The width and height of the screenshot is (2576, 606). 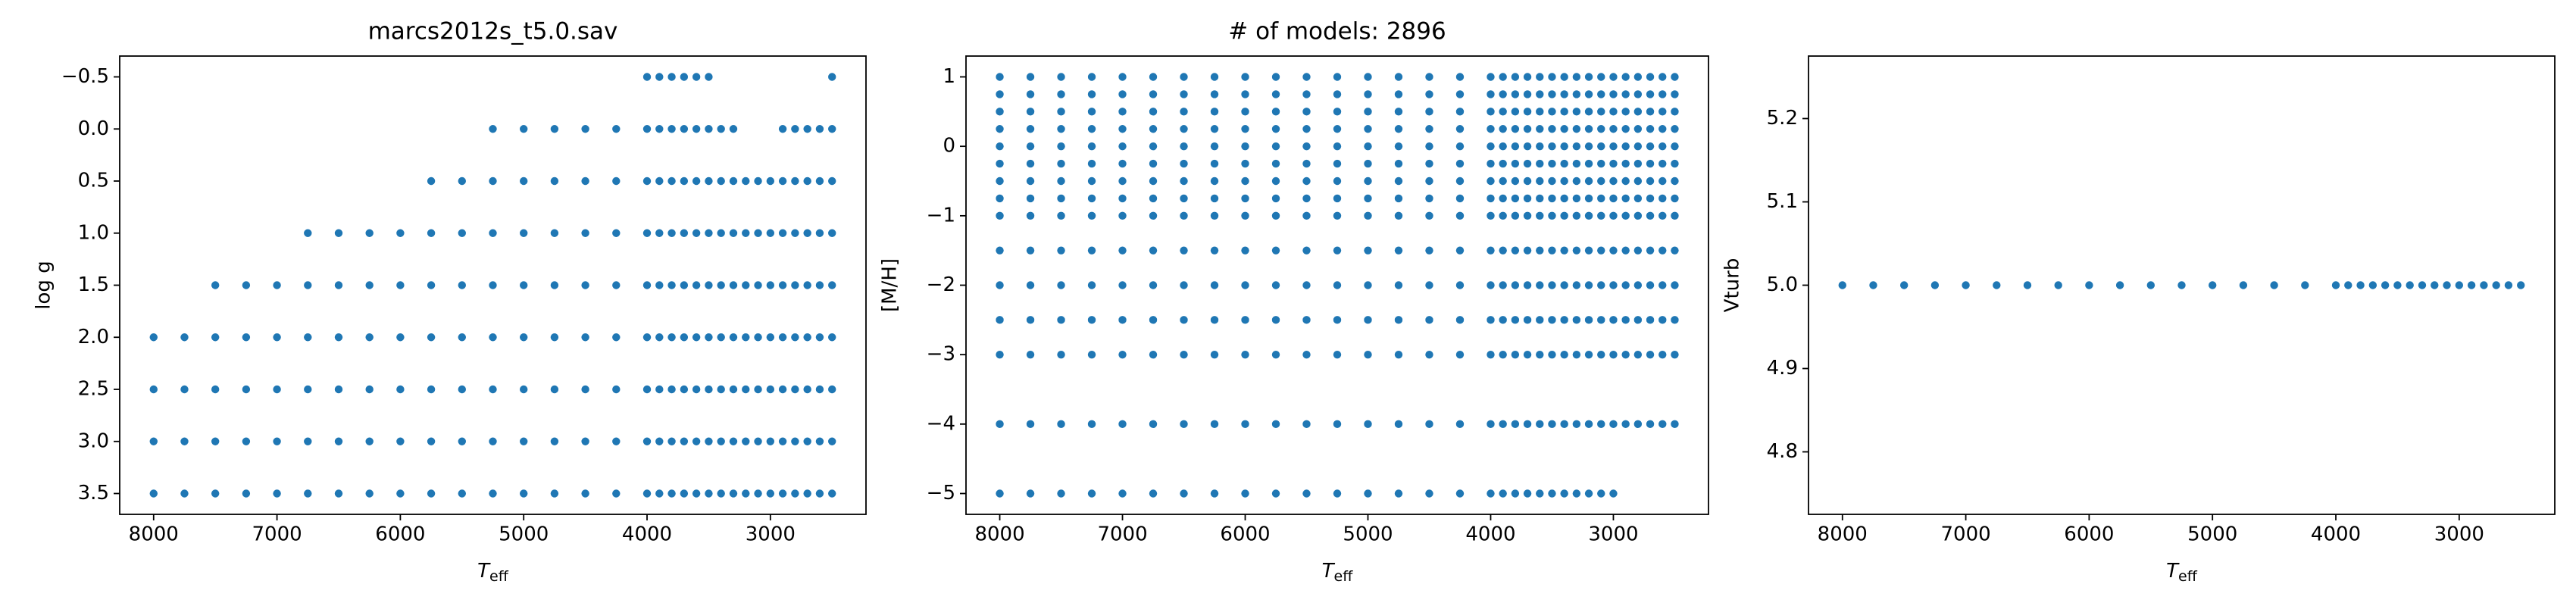 What do you see at coordinates (1344, 576) in the screenshot?
I see `x-axis-label-sub: eff` at bounding box center [1344, 576].